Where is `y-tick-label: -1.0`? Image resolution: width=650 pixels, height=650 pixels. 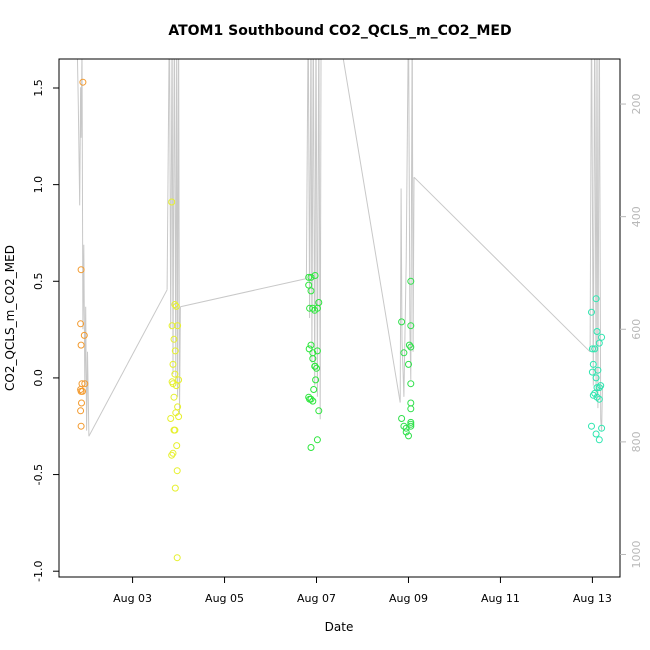 y-tick-label: -1.0 is located at coordinates (38, 570).